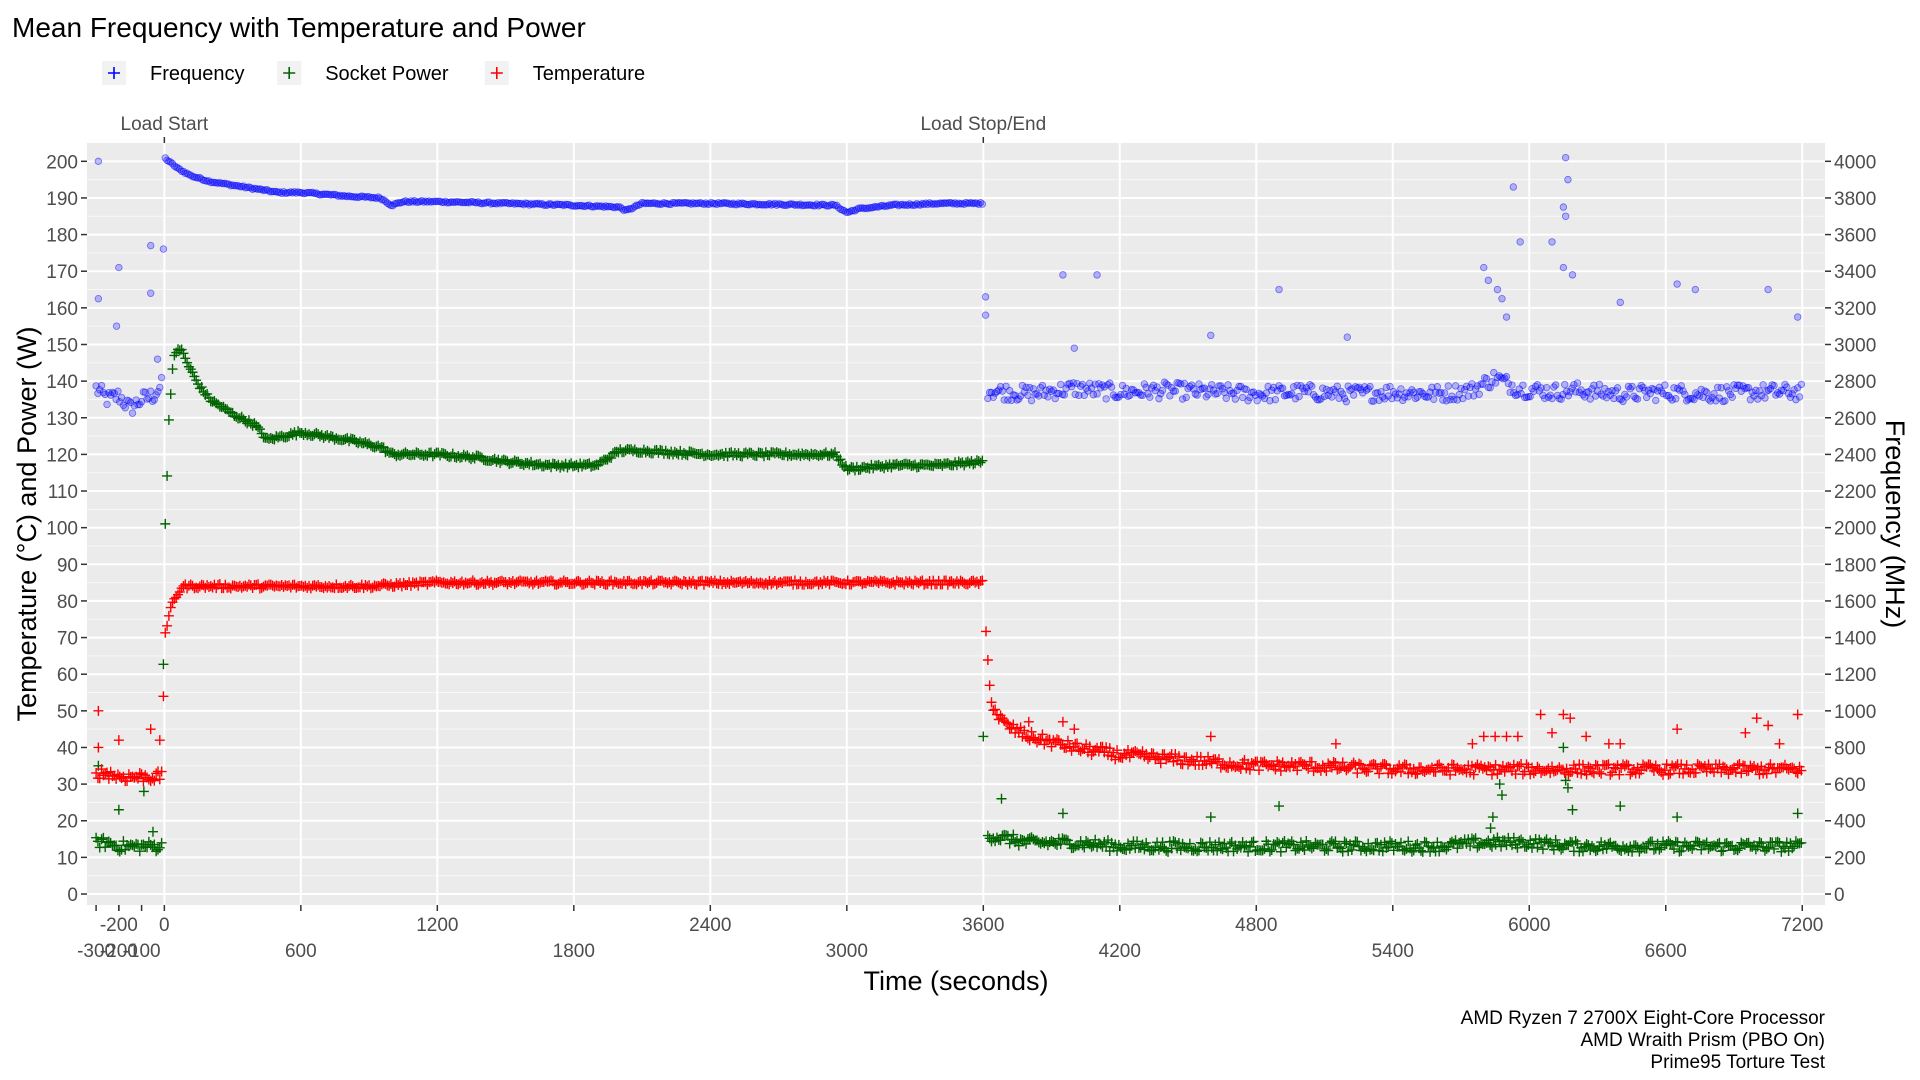  I want to click on y-tick-label: 160, so click(62, 309).